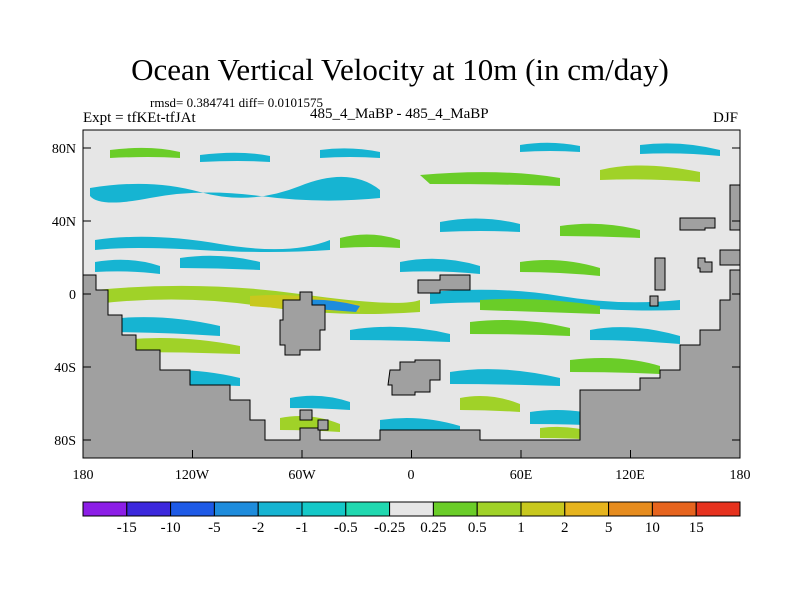 The image size is (800, 600). I want to click on lon-label: 60W, so click(302, 475).